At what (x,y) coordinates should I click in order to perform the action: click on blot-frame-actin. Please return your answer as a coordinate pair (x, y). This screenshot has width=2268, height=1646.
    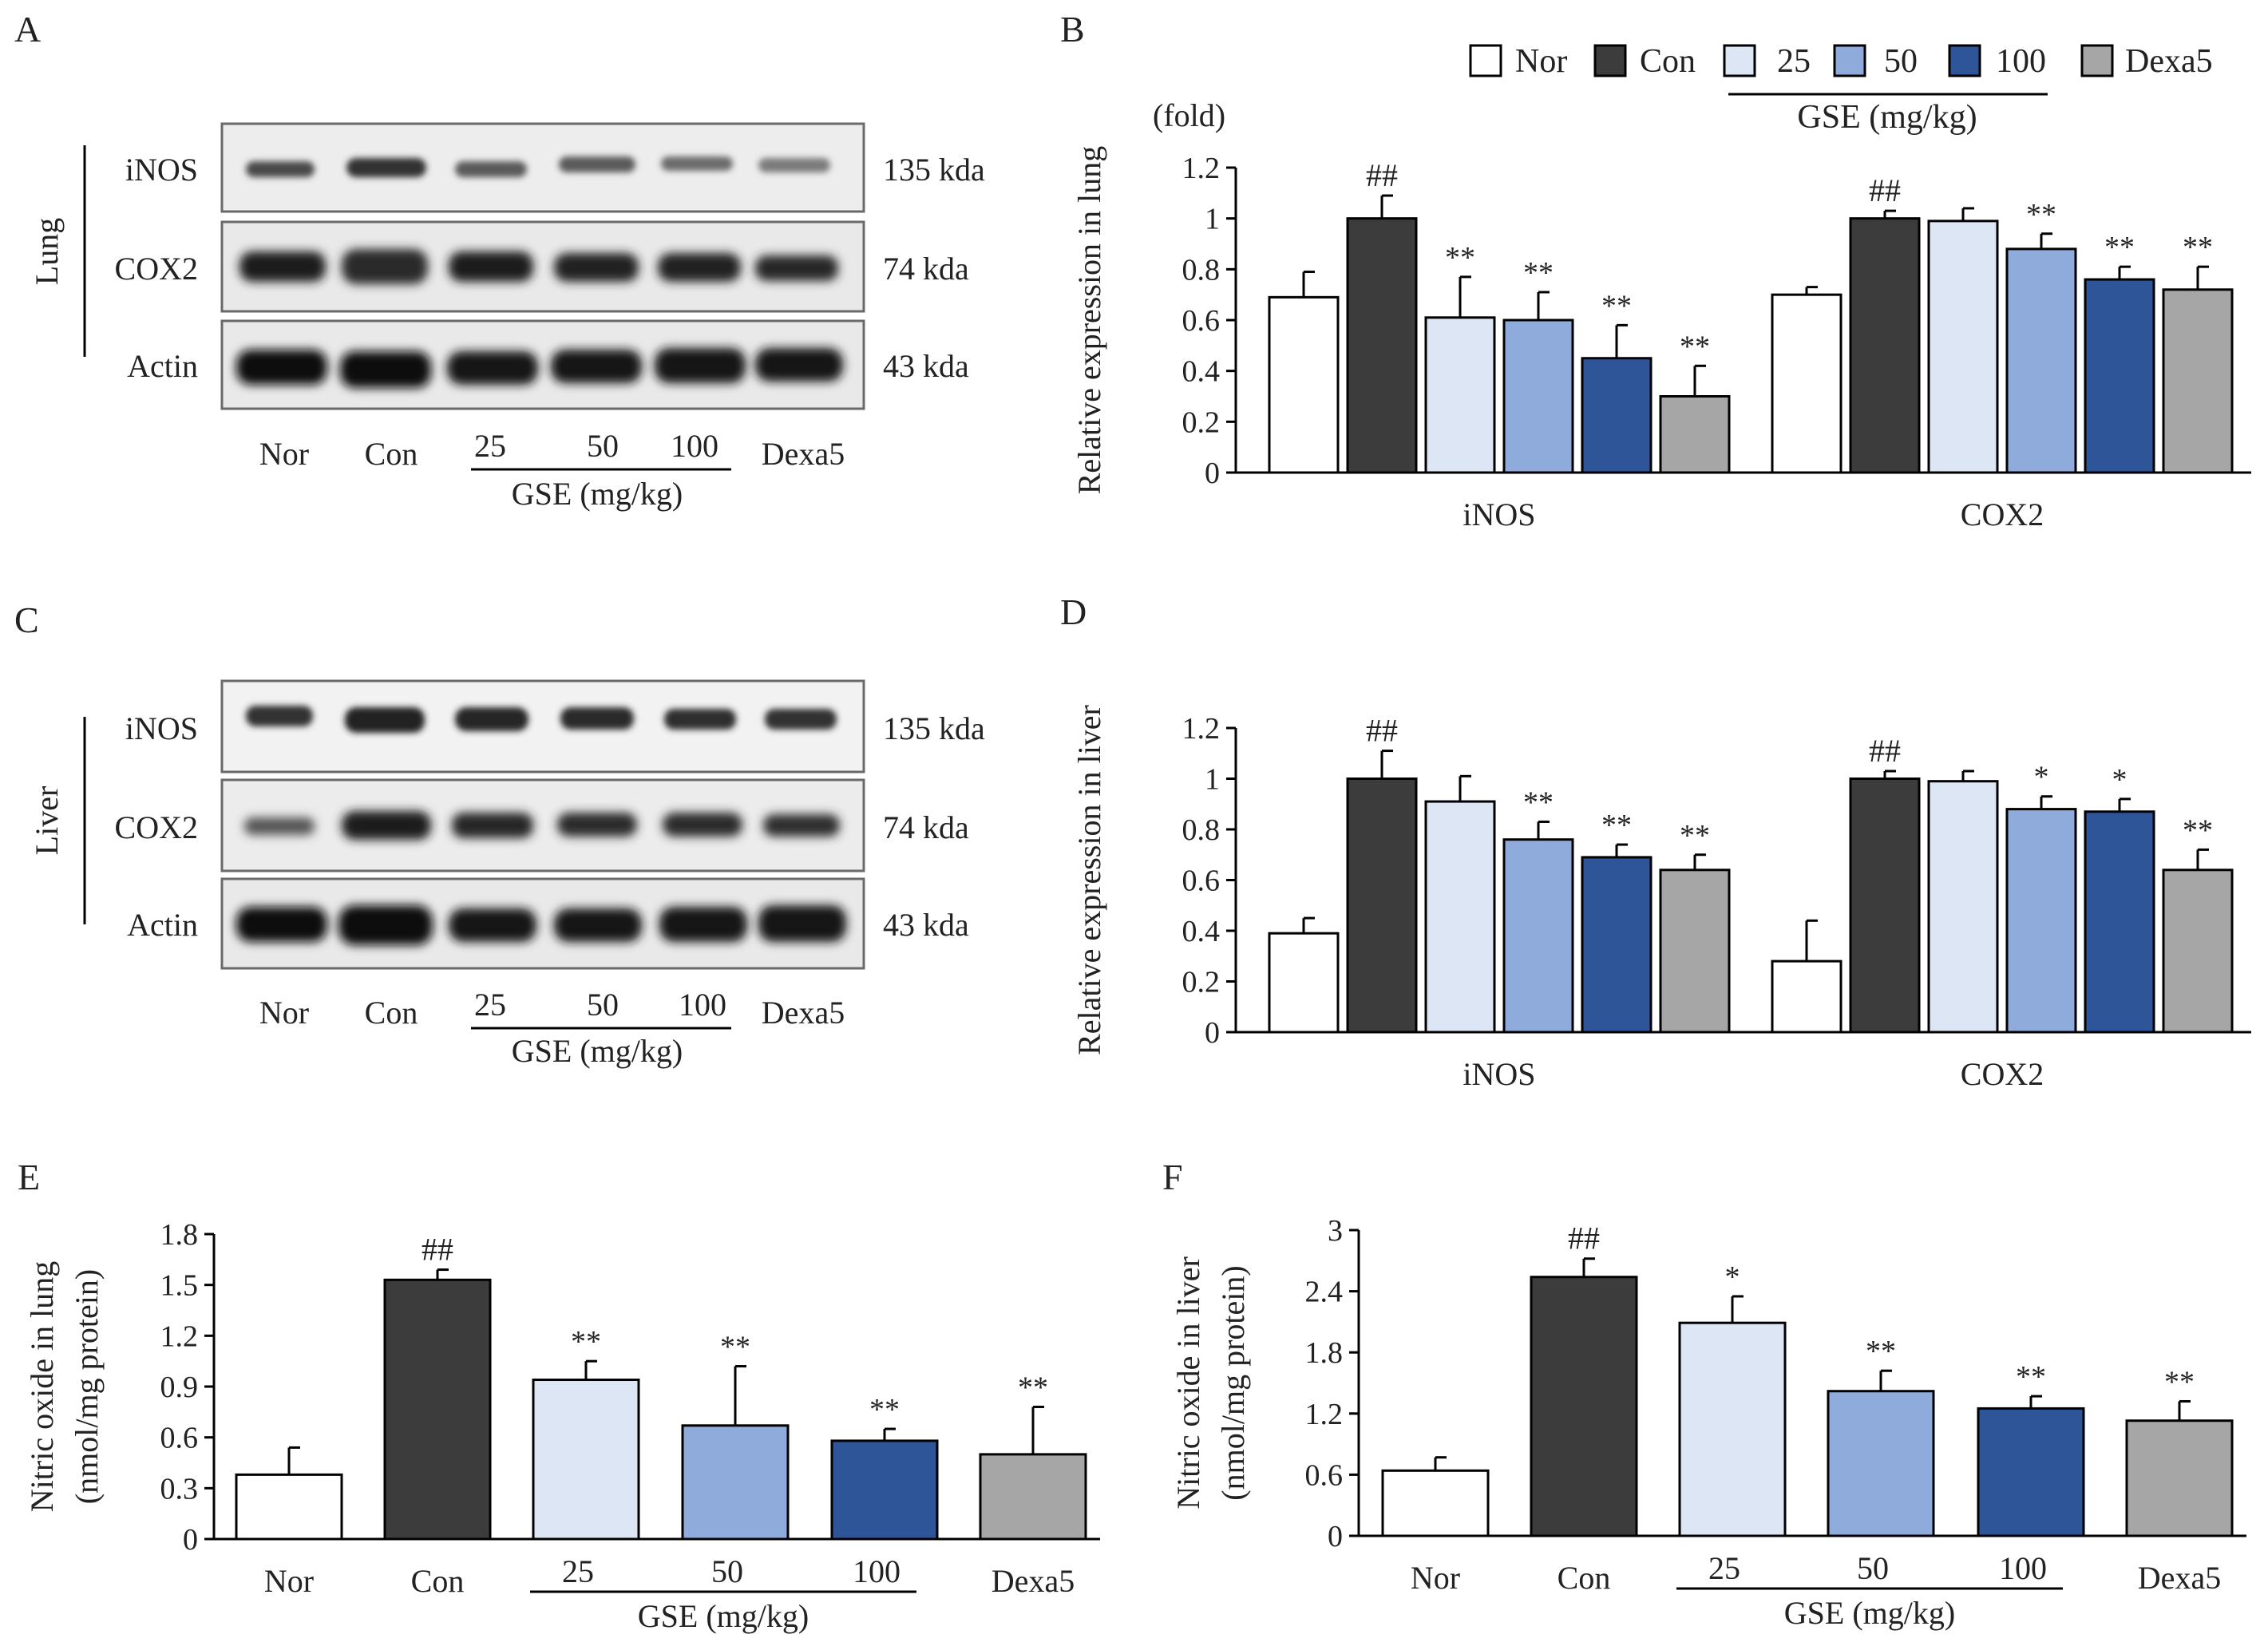
    Looking at the image, I should click on (542, 924).